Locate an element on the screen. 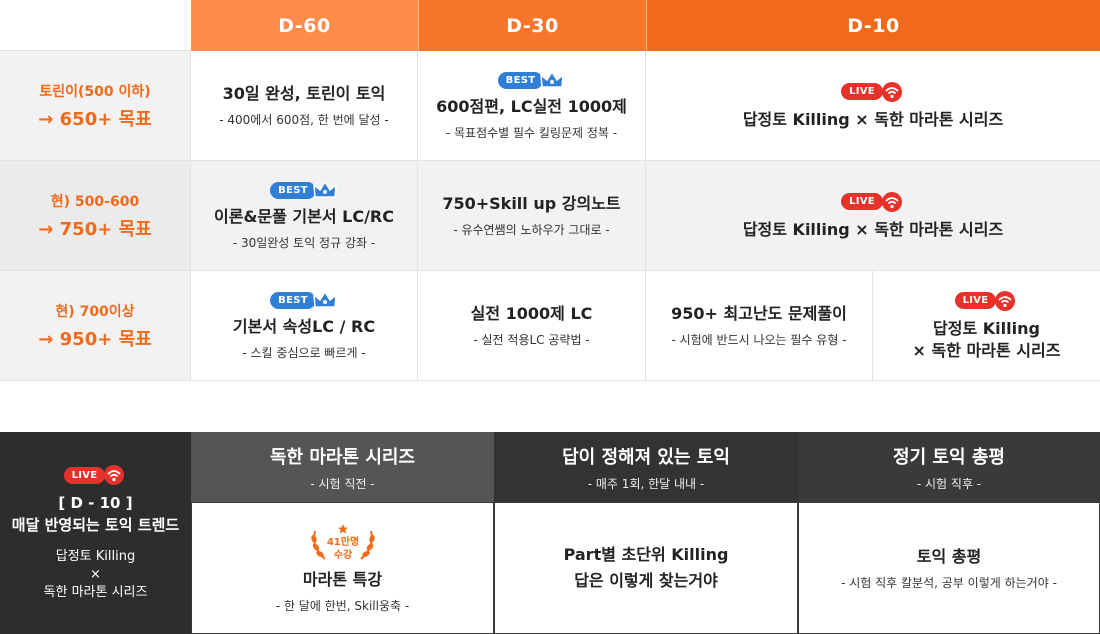 Image resolution: width=1100 pixels, height=634 pixels. series-subtitle: - 시험 직후 칼분석, 공부 이렇게 하는거야 - is located at coordinates (949, 582).